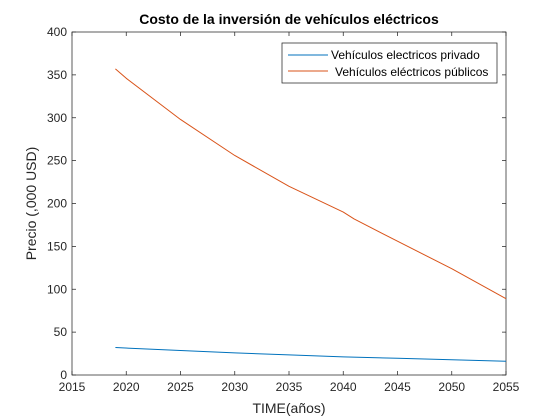  What do you see at coordinates (451, 387) in the screenshot?
I see `x-tick-label: 2050` at bounding box center [451, 387].